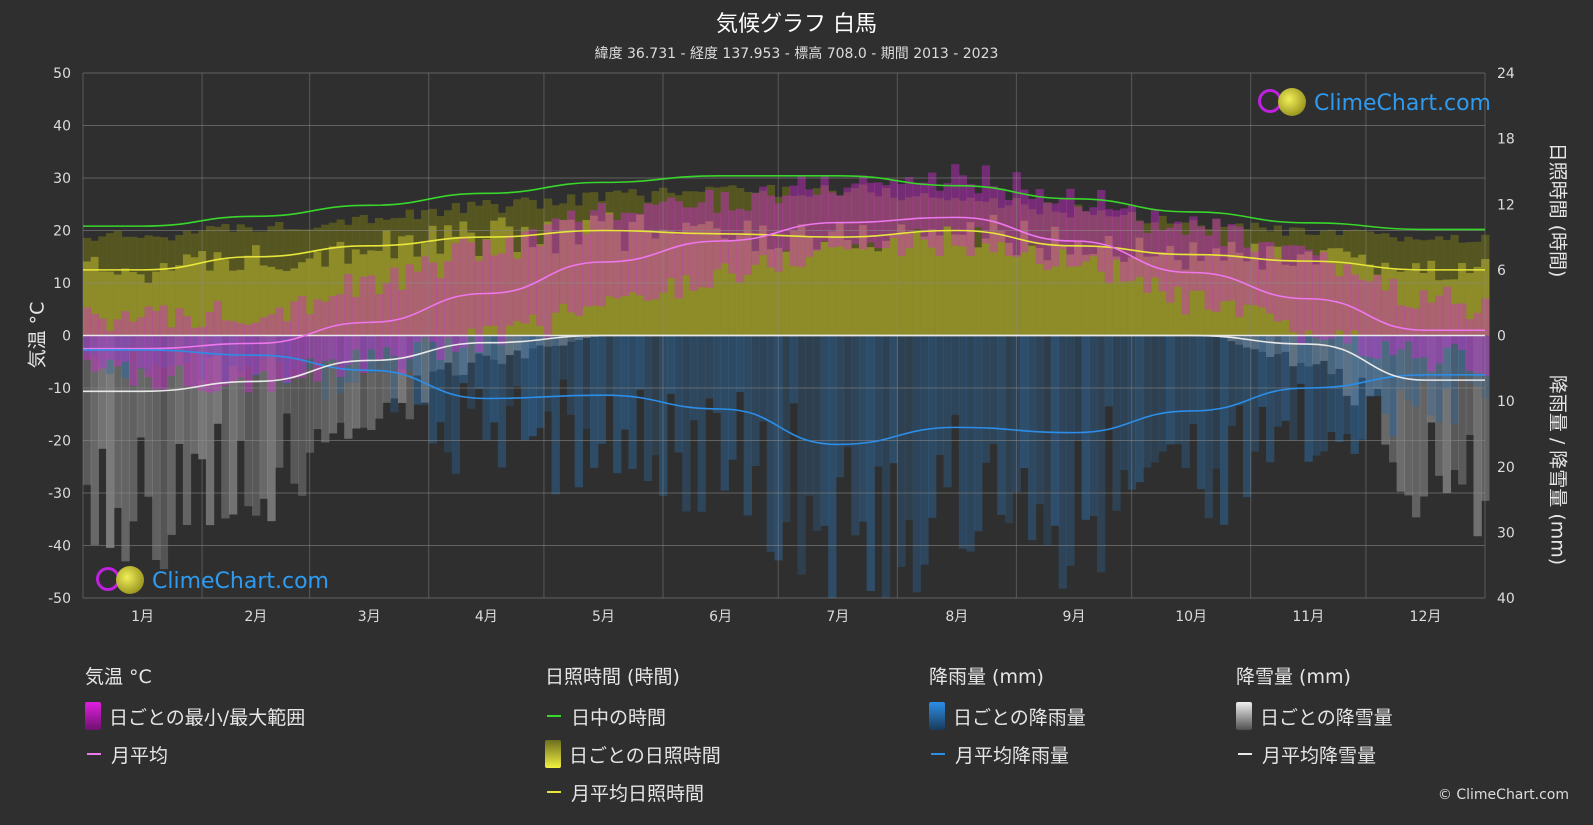 Image resolution: width=1593 pixels, height=825 pixels. What do you see at coordinates (212, 581) in the screenshot?
I see `logo-bottom: ClimeChart.com` at bounding box center [212, 581].